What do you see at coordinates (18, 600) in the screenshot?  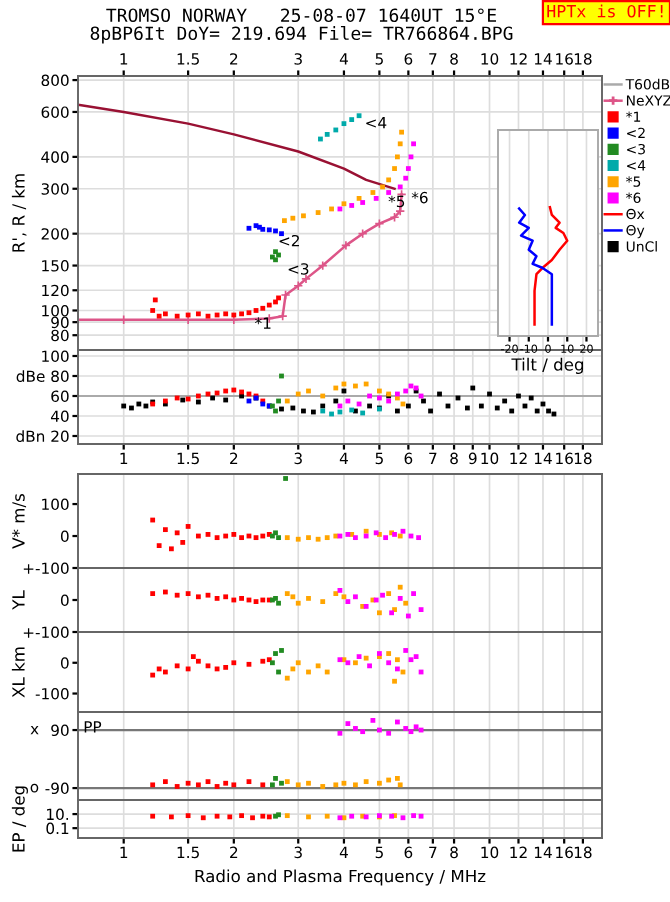 I see `y-axis-title: YL` at bounding box center [18, 600].